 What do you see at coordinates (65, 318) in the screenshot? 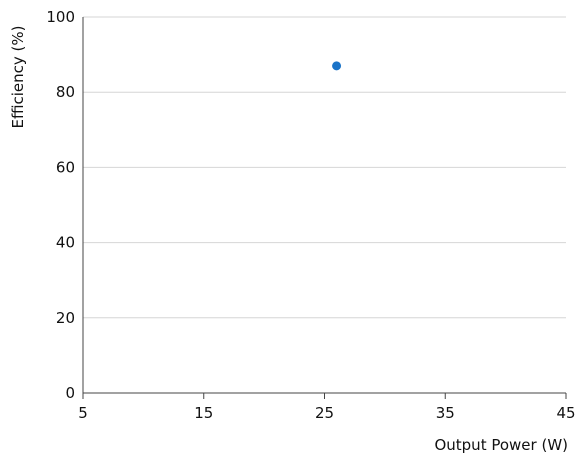
I see `y-tick-label-20: 20` at bounding box center [65, 318].